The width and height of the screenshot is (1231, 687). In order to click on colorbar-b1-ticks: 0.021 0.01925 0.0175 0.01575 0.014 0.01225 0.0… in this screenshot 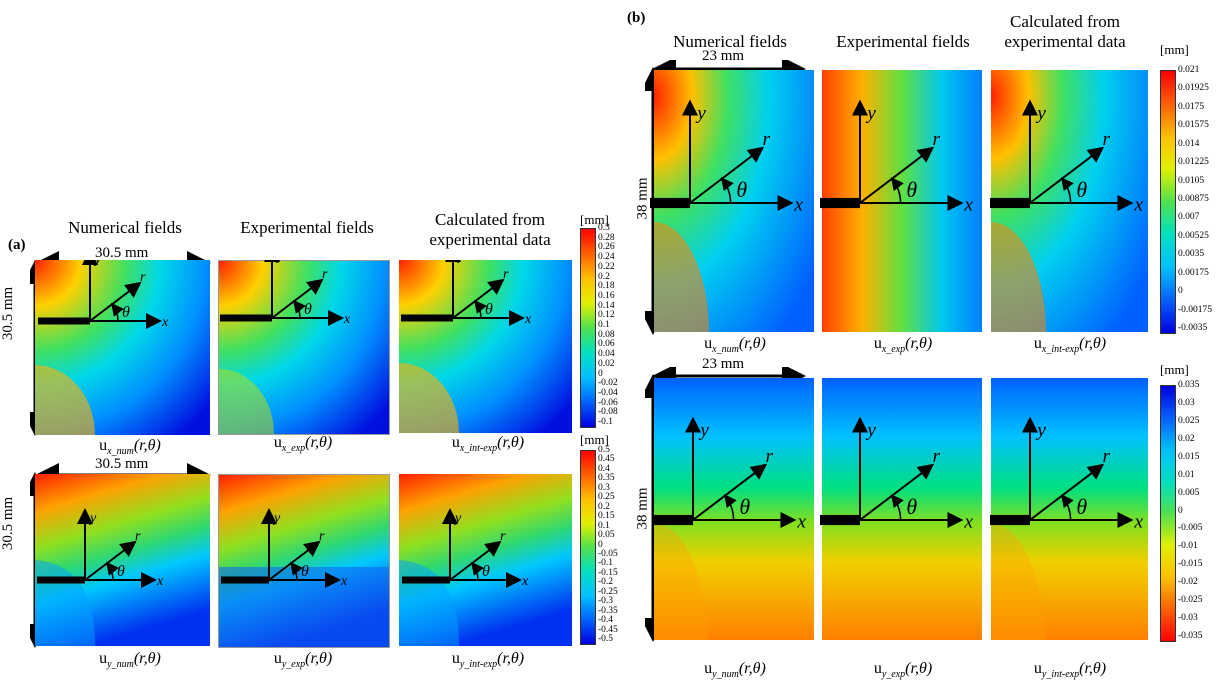, I will do `click(1203, 199)`.